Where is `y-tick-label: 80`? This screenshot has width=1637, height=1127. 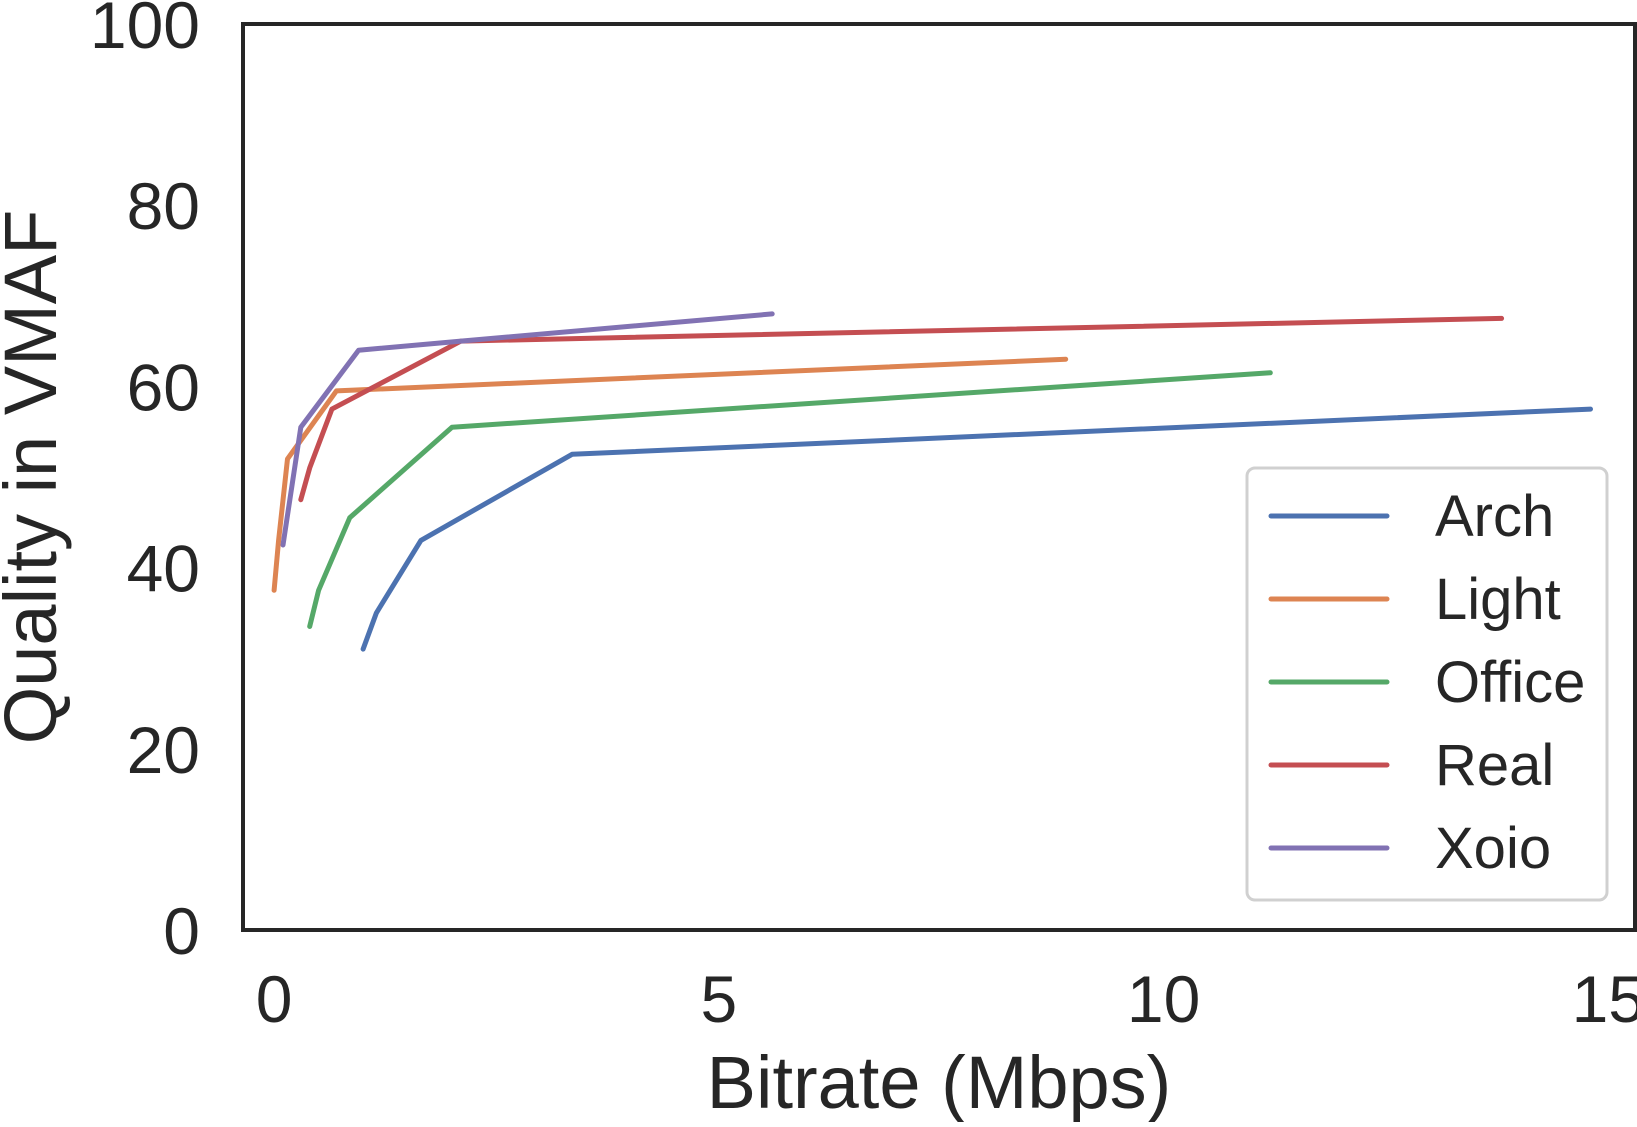 y-tick-label: 80 is located at coordinates (163, 206).